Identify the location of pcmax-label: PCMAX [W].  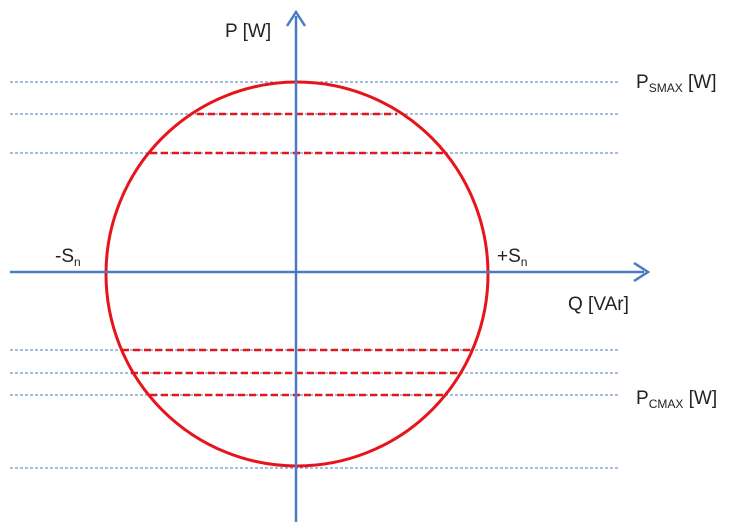
(676, 399).